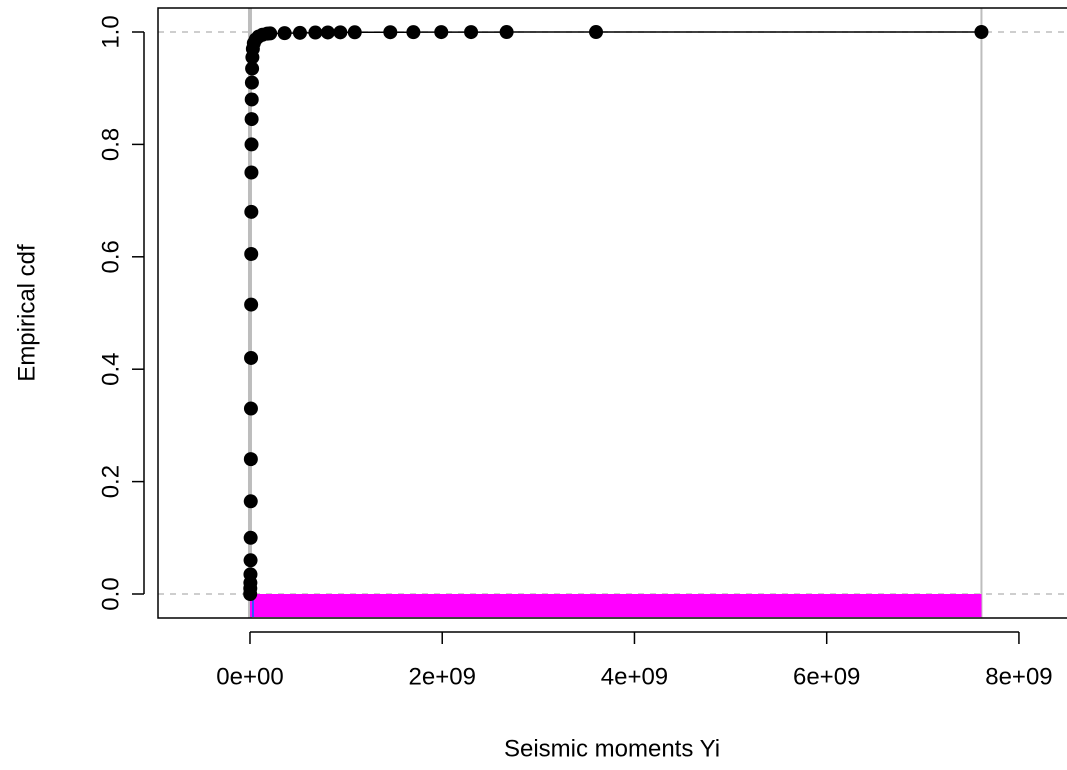  I want to click on x-tick-label: 4e+09, so click(634, 676).